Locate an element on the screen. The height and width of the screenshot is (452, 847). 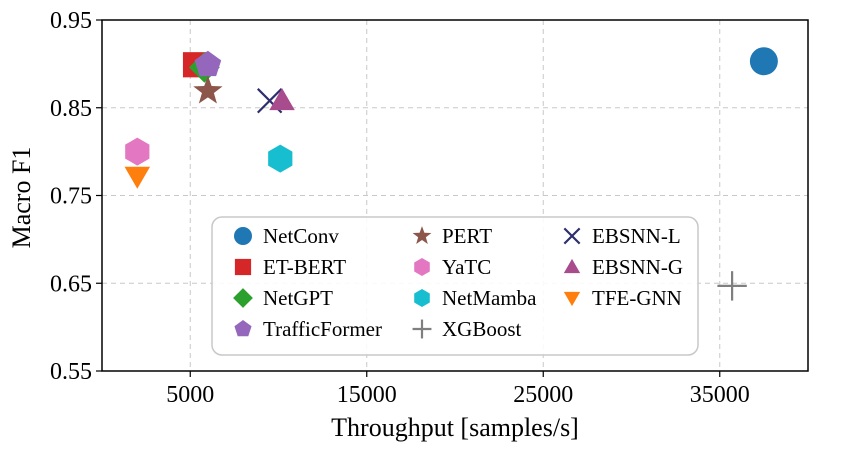
legend-marker-netmamba is located at coordinates (422, 298).